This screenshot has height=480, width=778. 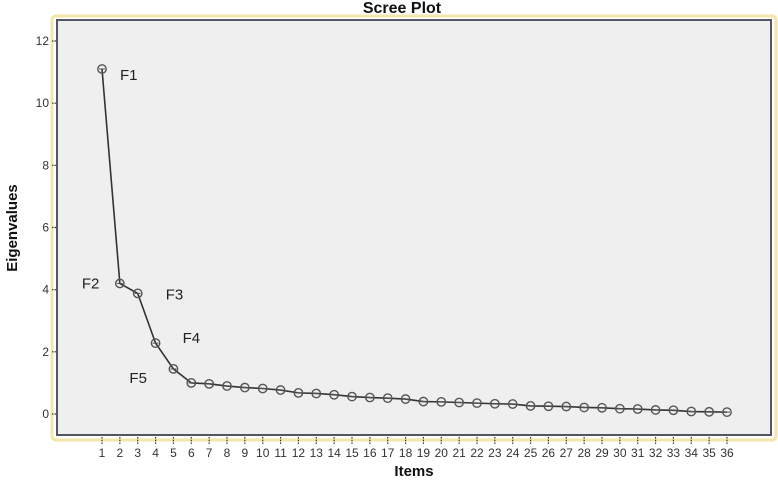 What do you see at coordinates (175, 294) in the screenshot?
I see `factor-label: F3` at bounding box center [175, 294].